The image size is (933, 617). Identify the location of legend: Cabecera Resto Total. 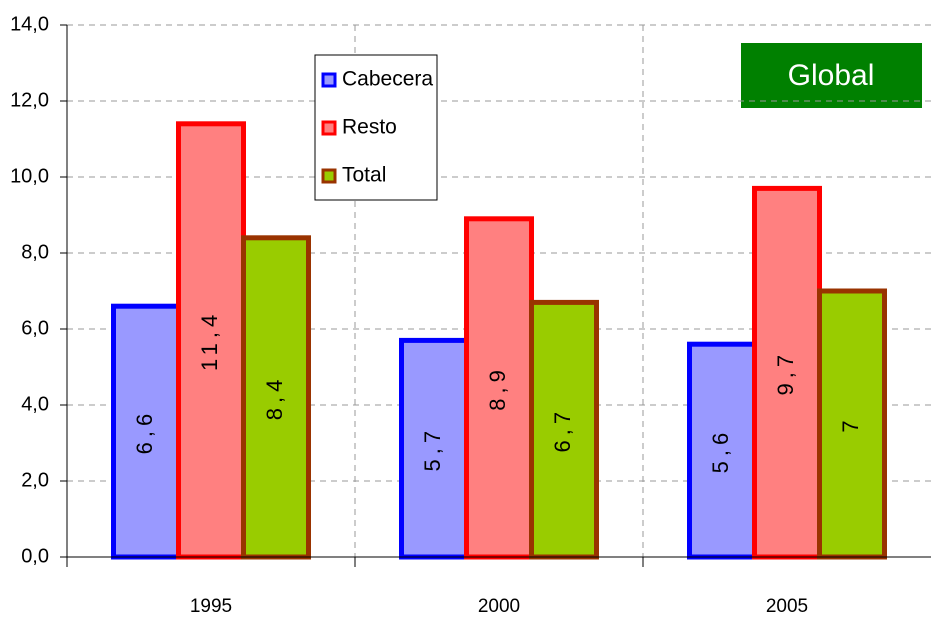
(376, 127).